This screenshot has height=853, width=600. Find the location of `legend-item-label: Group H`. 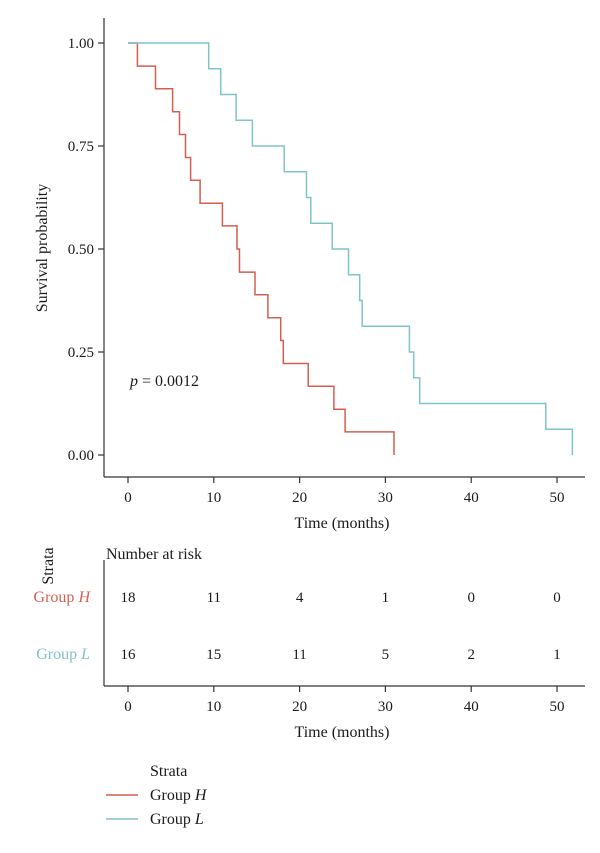

legend-item-label: Group H is located at coordinates (179, 795).